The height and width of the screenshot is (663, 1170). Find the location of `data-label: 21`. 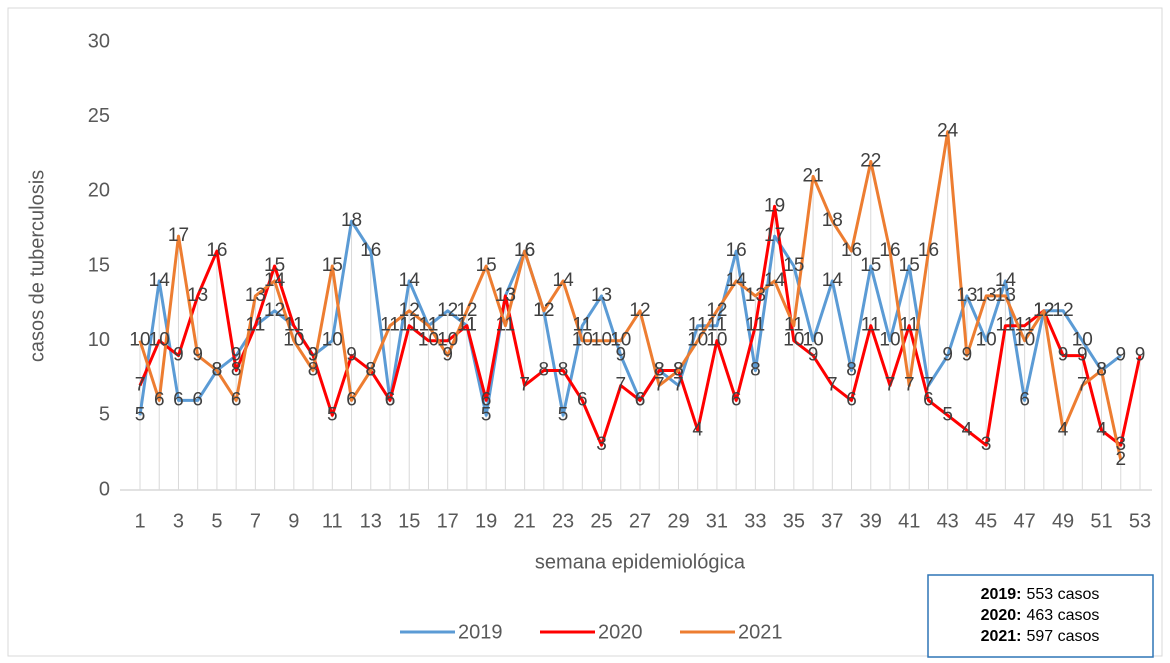

data-label: 21 is located at coordinates (813, 175).